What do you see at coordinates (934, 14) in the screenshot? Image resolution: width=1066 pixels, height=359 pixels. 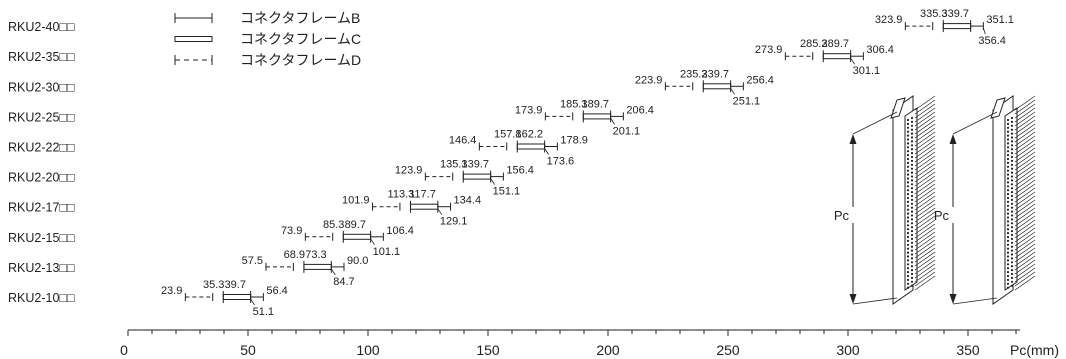 I see `value-label: 335.3` at bounding box center [934, 14].